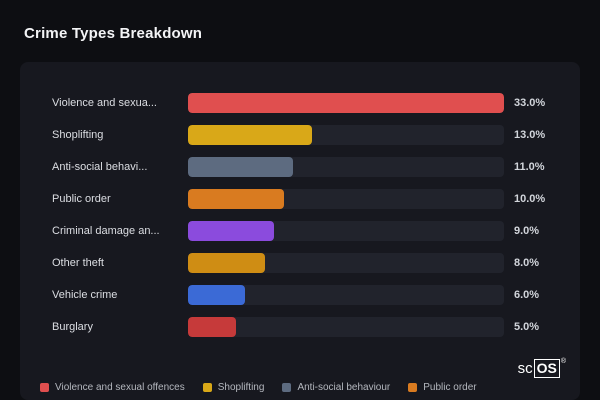 The width and height of the screenshot is (600, 400). I want to click on bar-row: Vehicle crime 6.0%, so click(308, 295).